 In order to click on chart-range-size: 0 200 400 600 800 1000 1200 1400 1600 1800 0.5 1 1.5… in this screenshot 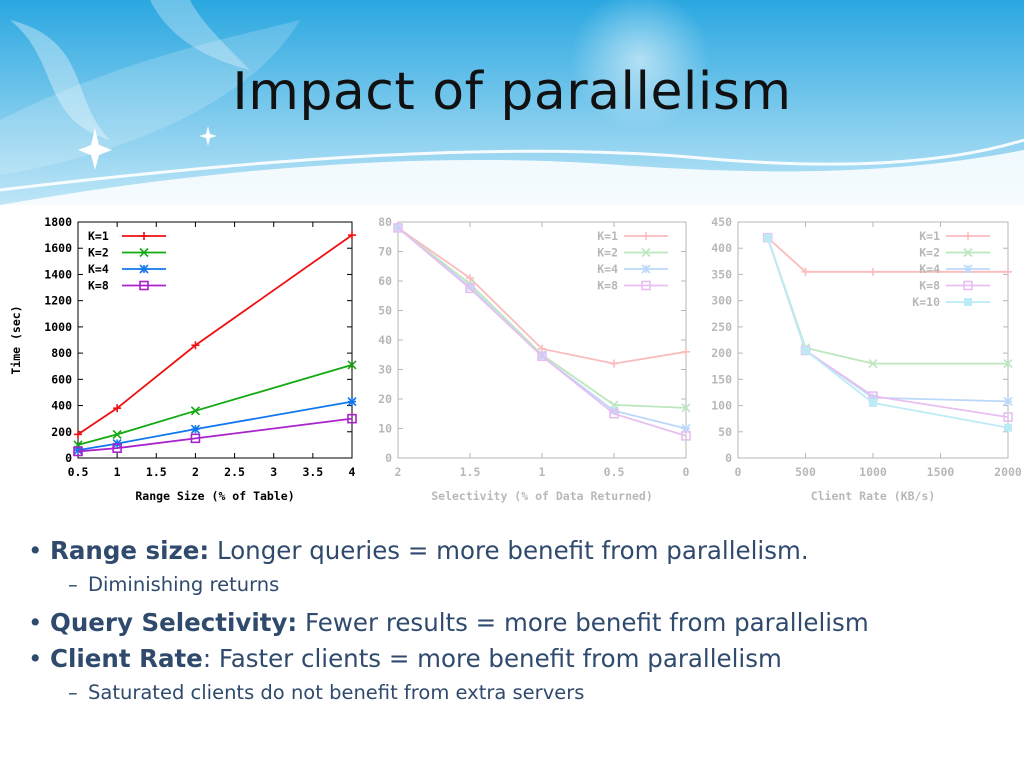, I will do `click(184, 362)`.